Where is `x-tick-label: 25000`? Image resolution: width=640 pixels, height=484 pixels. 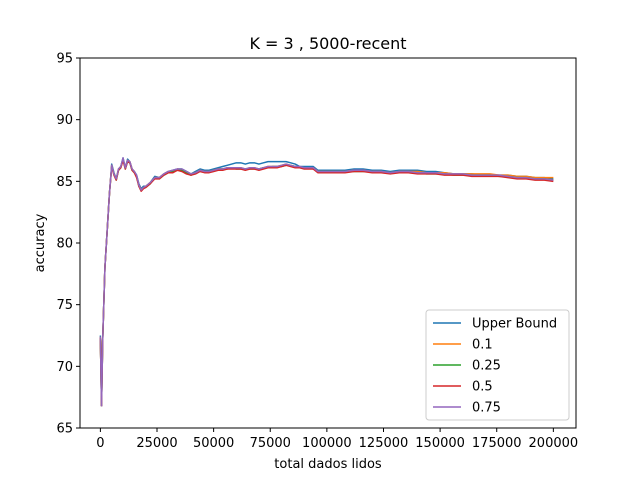 x-tick-label: 25000 is located at coordinates (156, 443).